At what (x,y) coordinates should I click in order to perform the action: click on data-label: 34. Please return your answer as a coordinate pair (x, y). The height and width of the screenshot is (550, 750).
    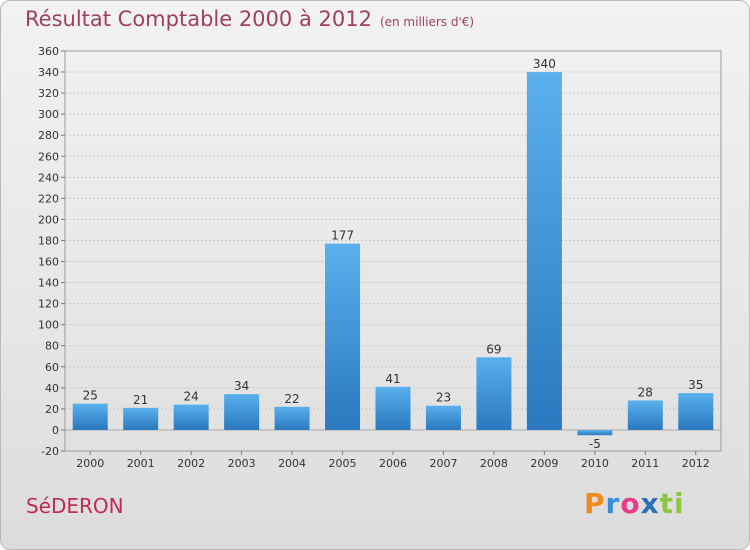
    Looking at the image, I should click on (241, 386).